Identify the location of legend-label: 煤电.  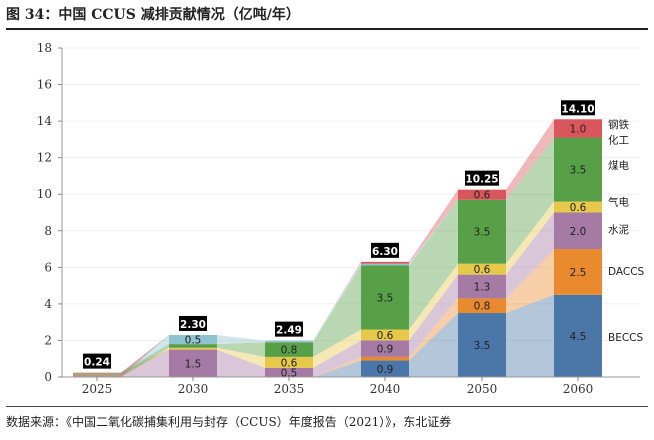
(618, 165).